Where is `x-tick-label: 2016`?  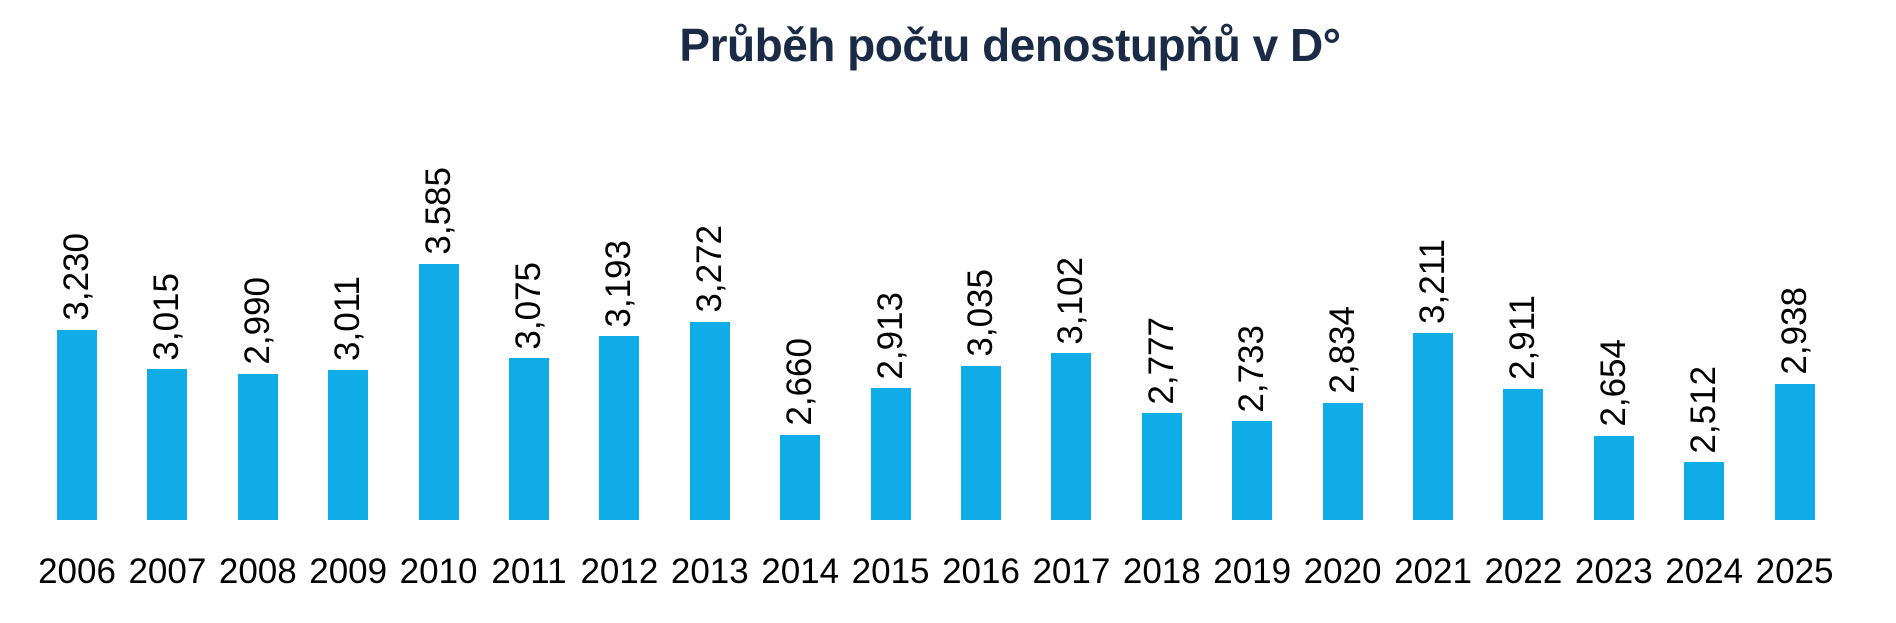
x-tick-label: 2016 is located at coordinates (981, 571).